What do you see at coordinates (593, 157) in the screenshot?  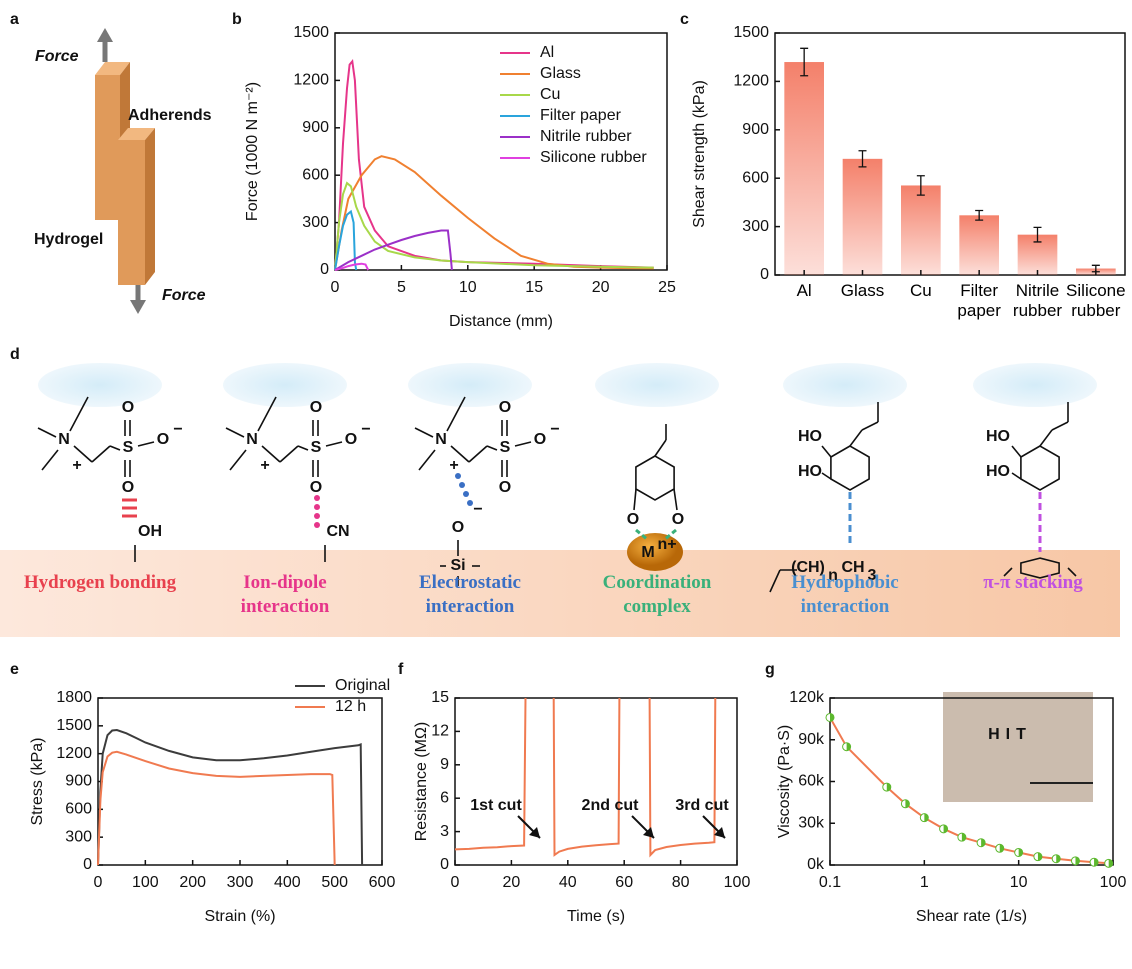 I see `legend-label: Silicone rubber` at bounding box center [593, 157].